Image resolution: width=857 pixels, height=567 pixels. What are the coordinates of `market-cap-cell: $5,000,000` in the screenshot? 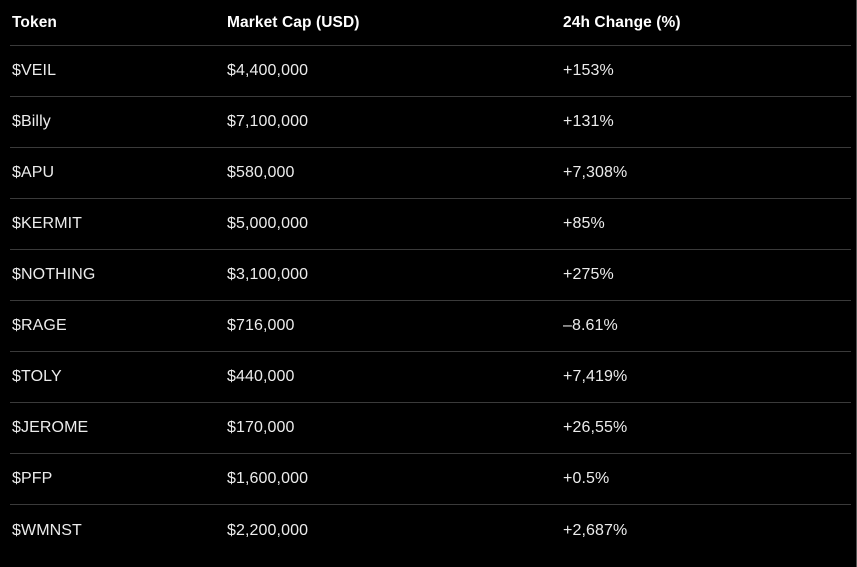 It's located at (268, 223).